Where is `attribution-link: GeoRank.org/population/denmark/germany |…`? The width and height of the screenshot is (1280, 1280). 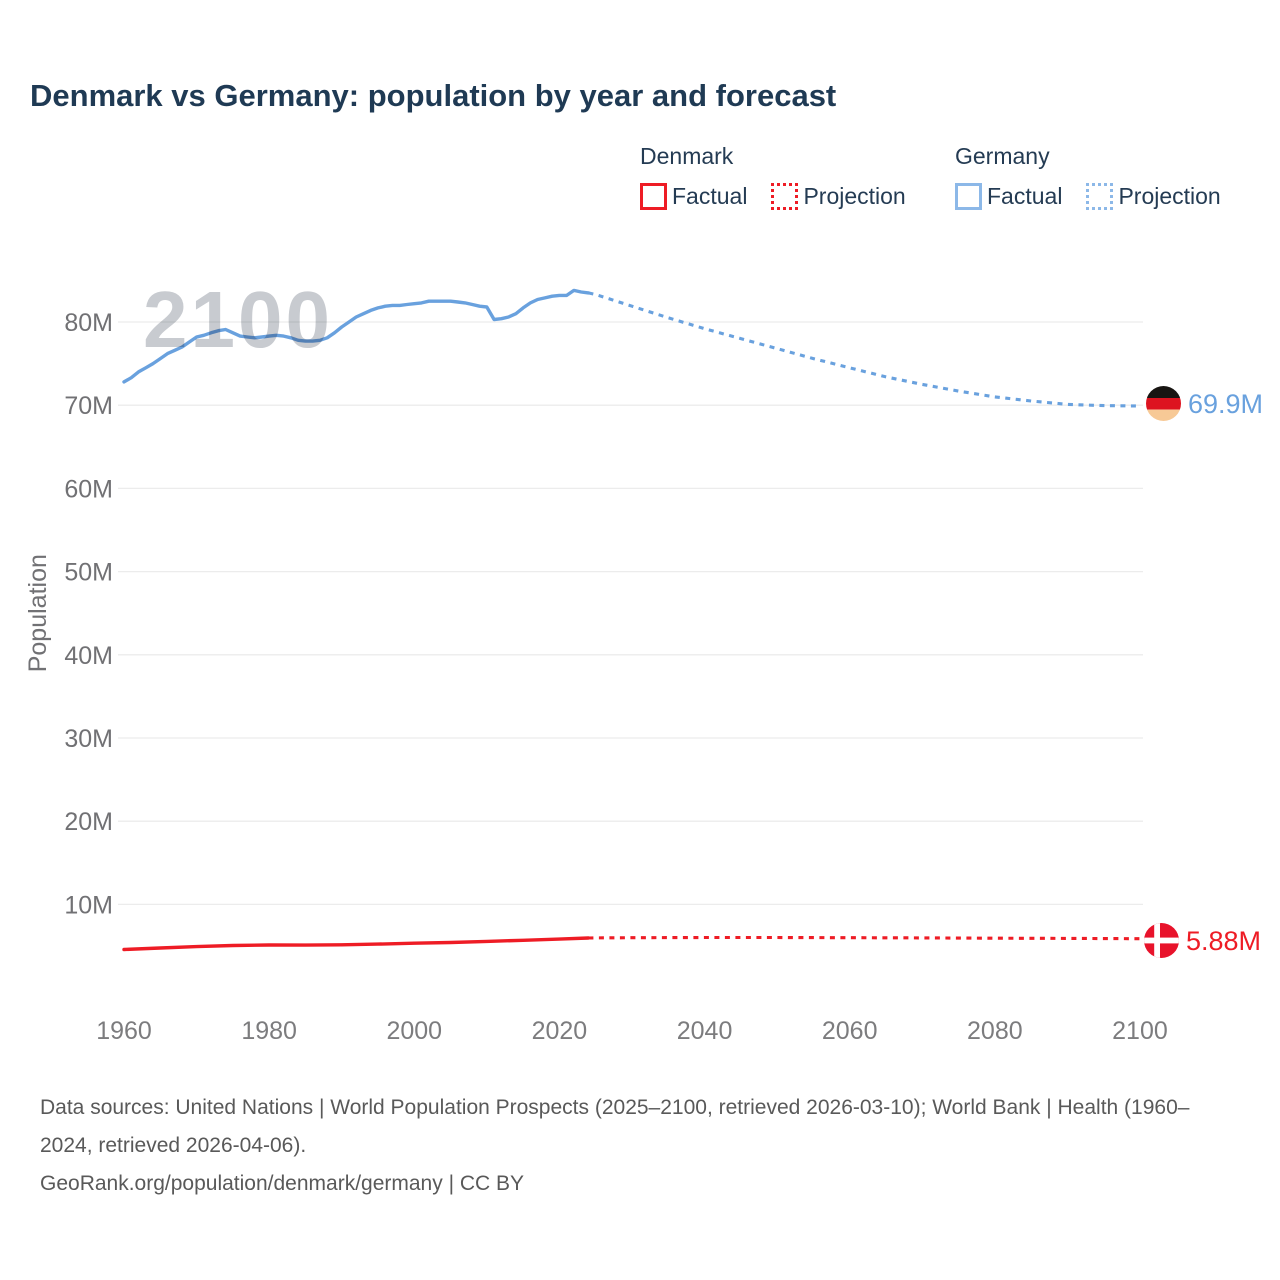 attribution-link: GeoRank.org/population/denmark/germany |… is located at coordinates (282, 1183).